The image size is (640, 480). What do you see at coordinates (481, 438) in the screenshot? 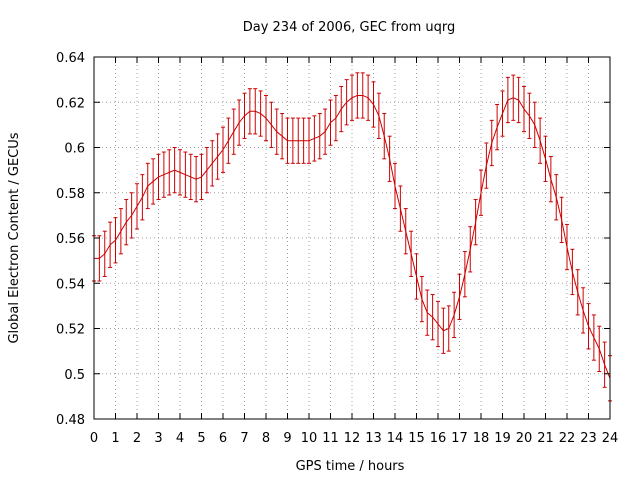
I see `x-tick-label: 18` at bounding box center [481, 438].